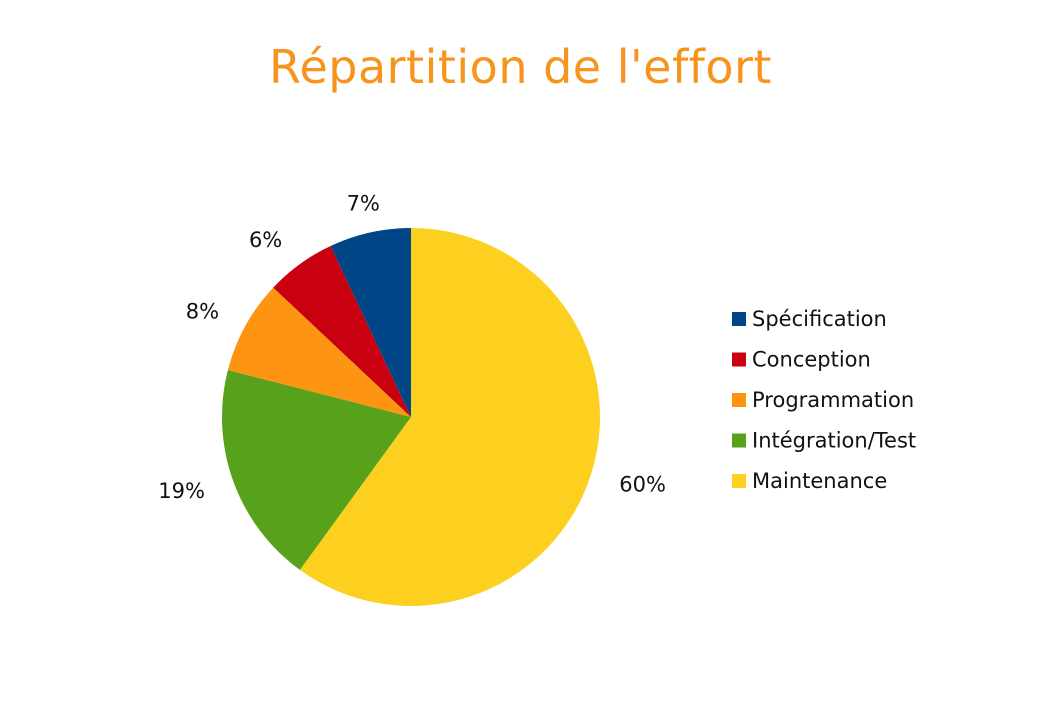 This screenshot has width=1041, height=720. Describe the element at coordinates (833, 400) in the screenshot. I see `legend-label-programmation: Programmation` at that location.